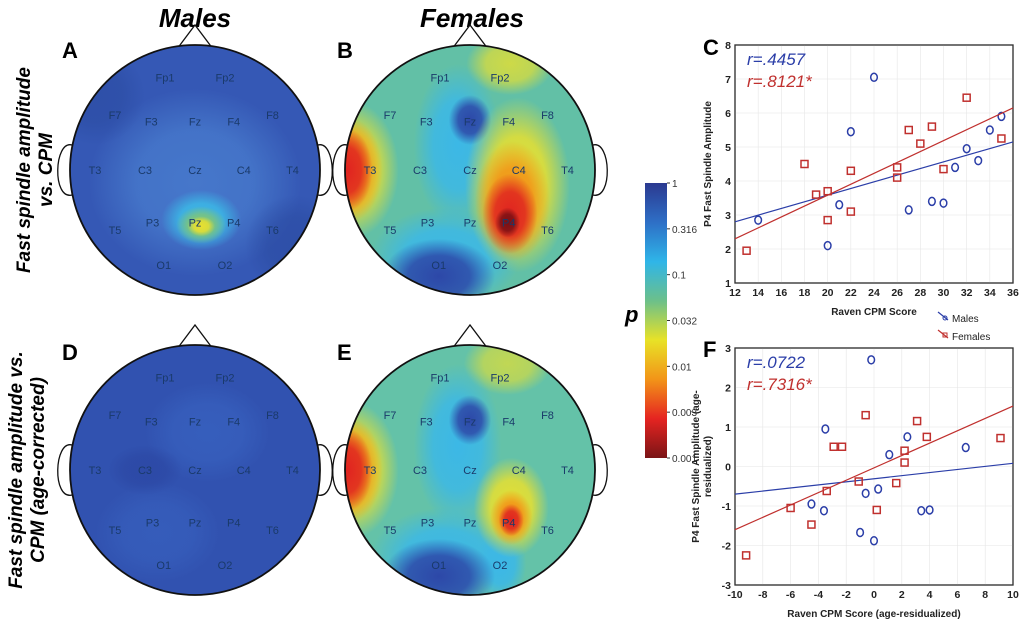 This screenshot has height=629, width=1024. What do you see at coordinates (684, 413) in the screenshot?
I see `colorbar-tick-label: 0.003` at bounding box center [684, 413].